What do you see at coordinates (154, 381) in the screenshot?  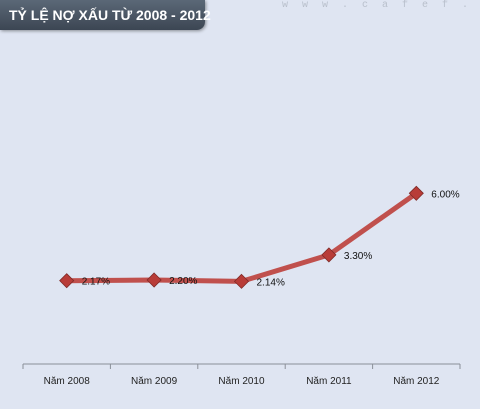 I see `x-tick-label: Năm 2009` at bounding box center [154, 381].